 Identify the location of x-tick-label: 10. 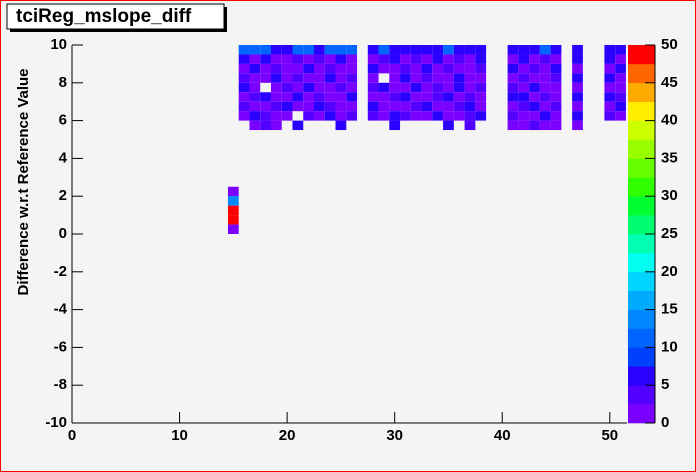
(179, 435).